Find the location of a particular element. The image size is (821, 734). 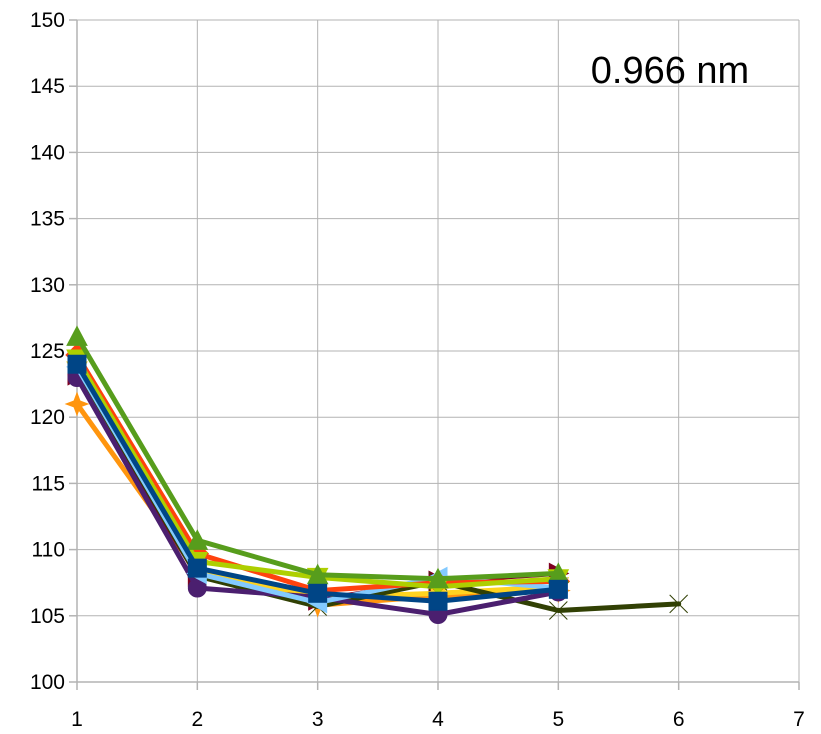

chart-annotation: 0.966 nm is located at coordinates (670, 71).